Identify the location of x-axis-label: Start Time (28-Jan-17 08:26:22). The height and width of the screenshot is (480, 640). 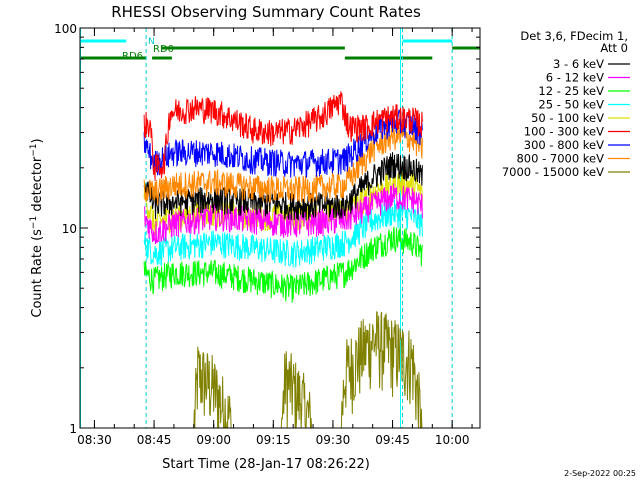
(266, 464).